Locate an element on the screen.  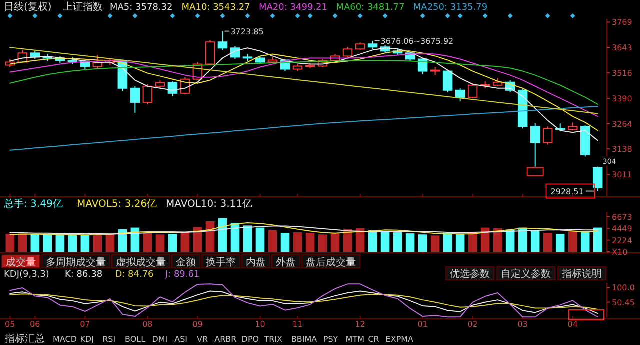
x-tick-label: 10 is located at coordinates (260, 324).